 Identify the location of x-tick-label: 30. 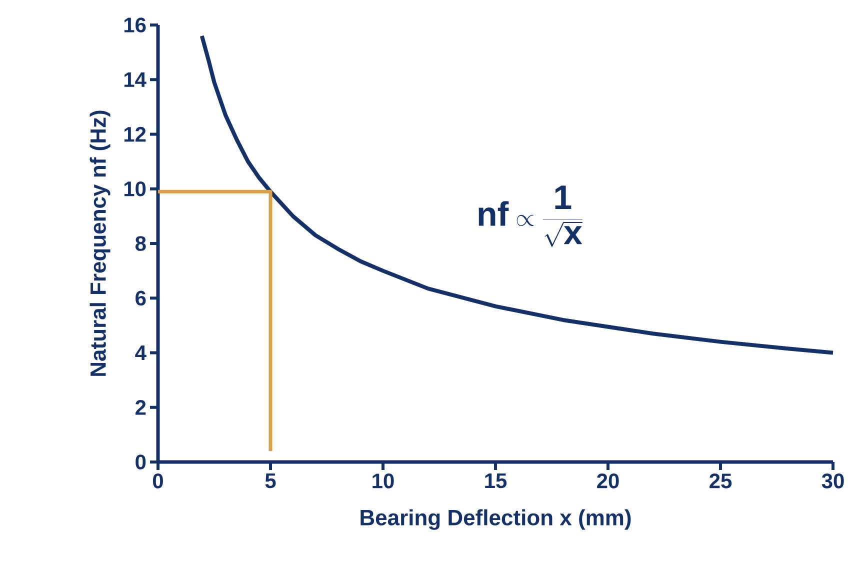
(833, 481).